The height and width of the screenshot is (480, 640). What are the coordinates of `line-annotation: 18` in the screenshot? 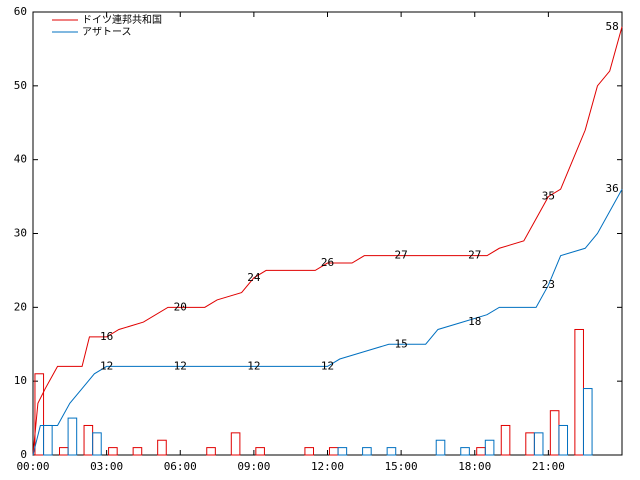 It's located at (474, 321).